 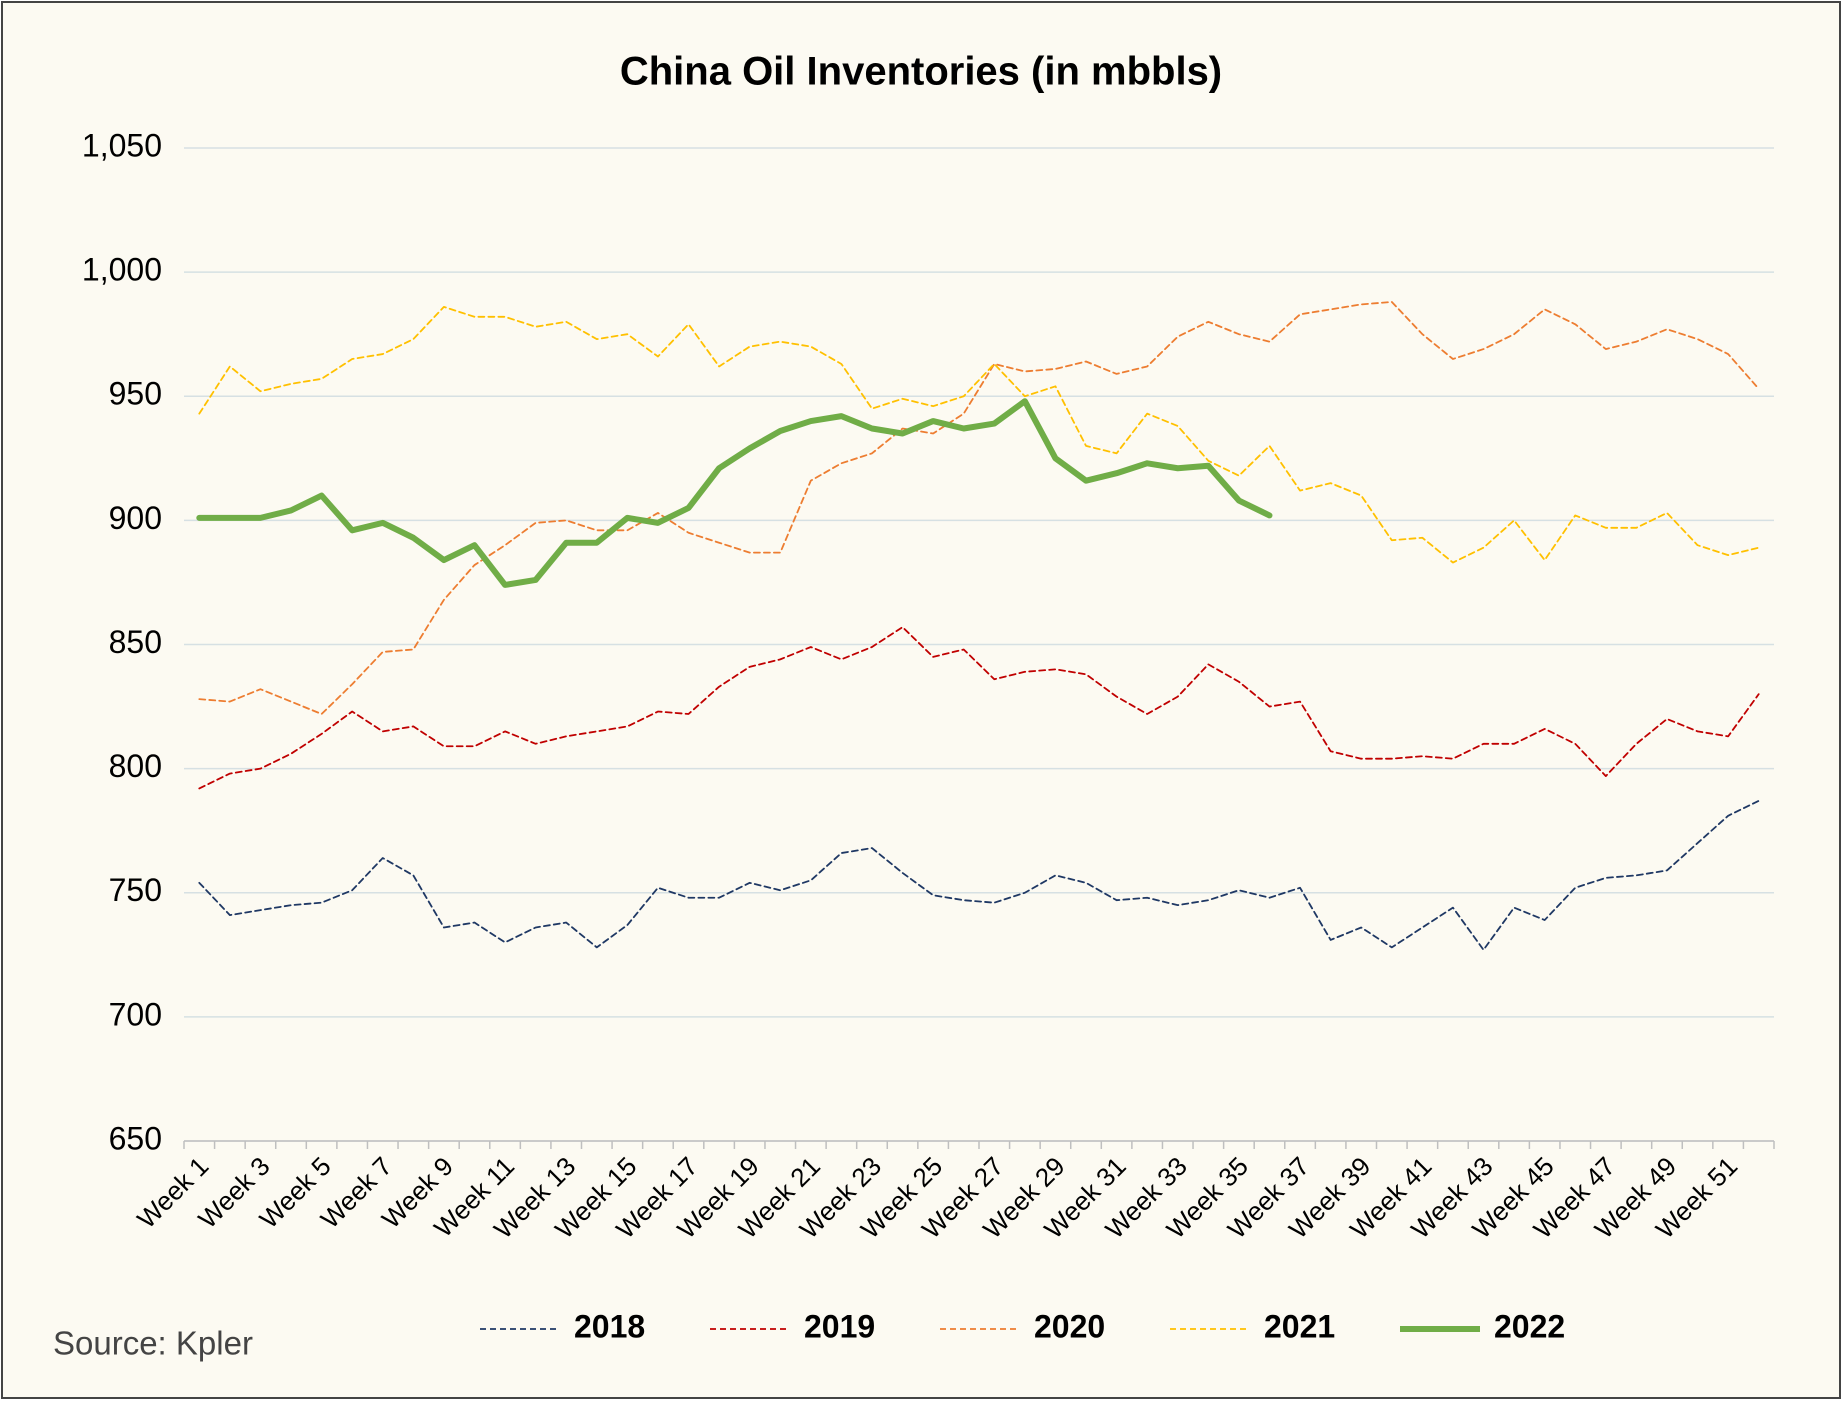 What do you see at coordinates (135, 642) in the screenshot?
I see `y-tick-label: 850` at bounding box center [135, 642].